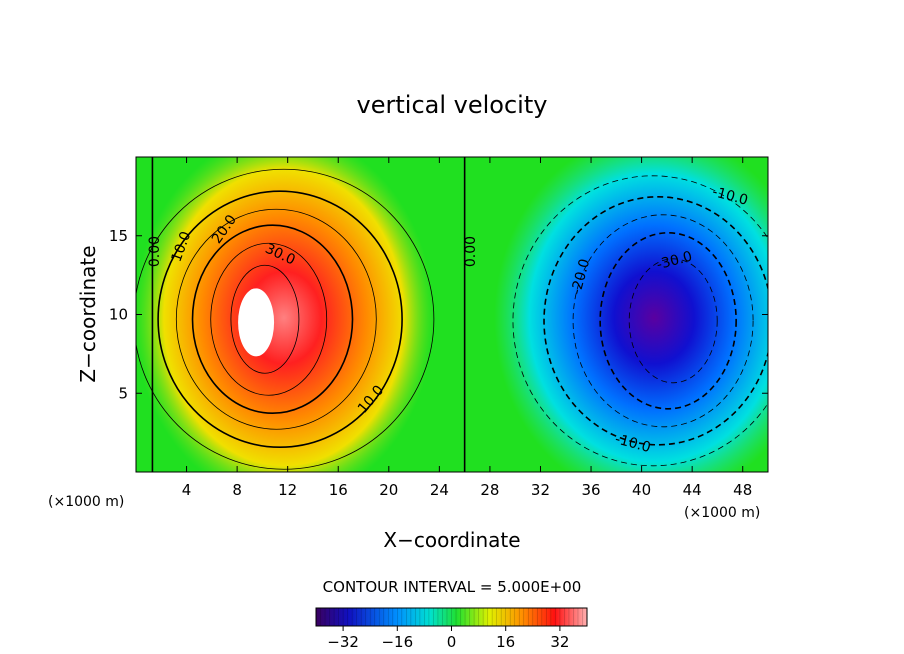  What do you see at coordinates (742, 490) in the screenshot?
I see `x-tick-label: 48` at bounding box center [742, 490].